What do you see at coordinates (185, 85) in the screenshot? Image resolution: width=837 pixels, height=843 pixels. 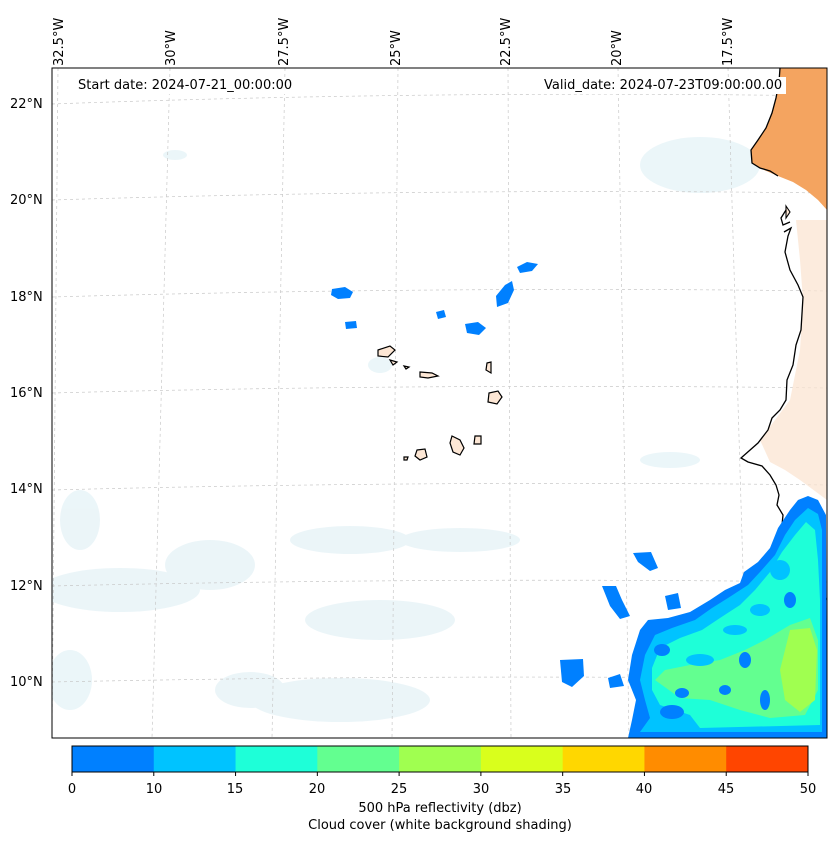 I see `start-date-label: Start date: 2024-07-21_00:00:00` at bounding box center [185, 85].